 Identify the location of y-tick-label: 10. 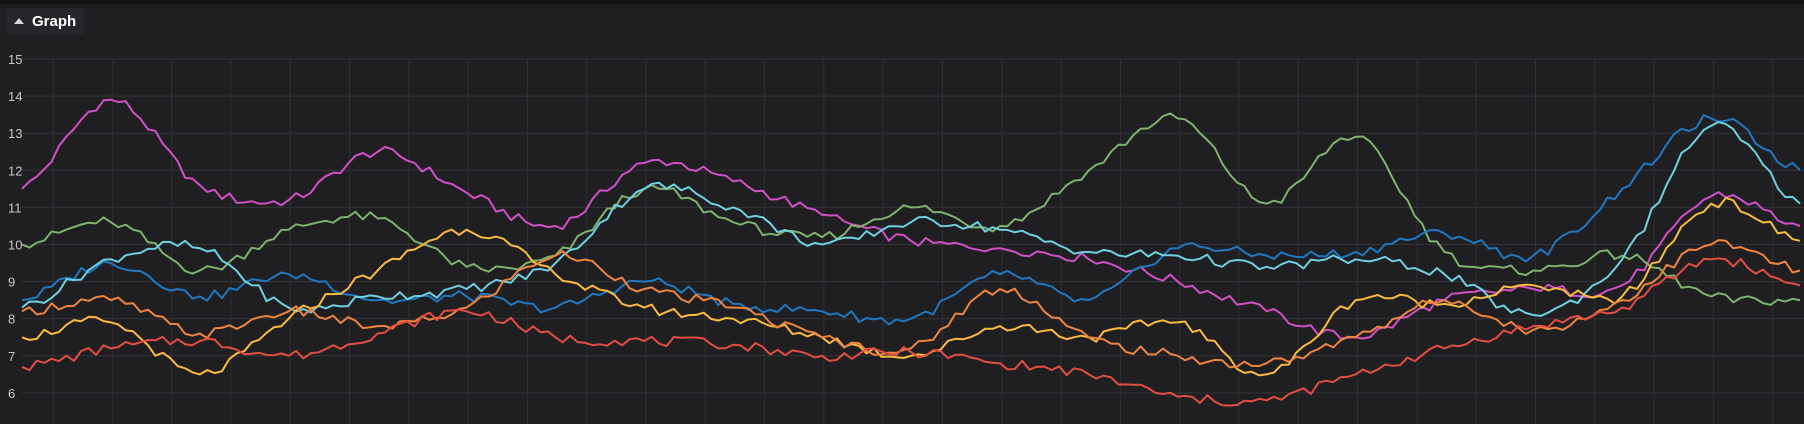
(15, 245).